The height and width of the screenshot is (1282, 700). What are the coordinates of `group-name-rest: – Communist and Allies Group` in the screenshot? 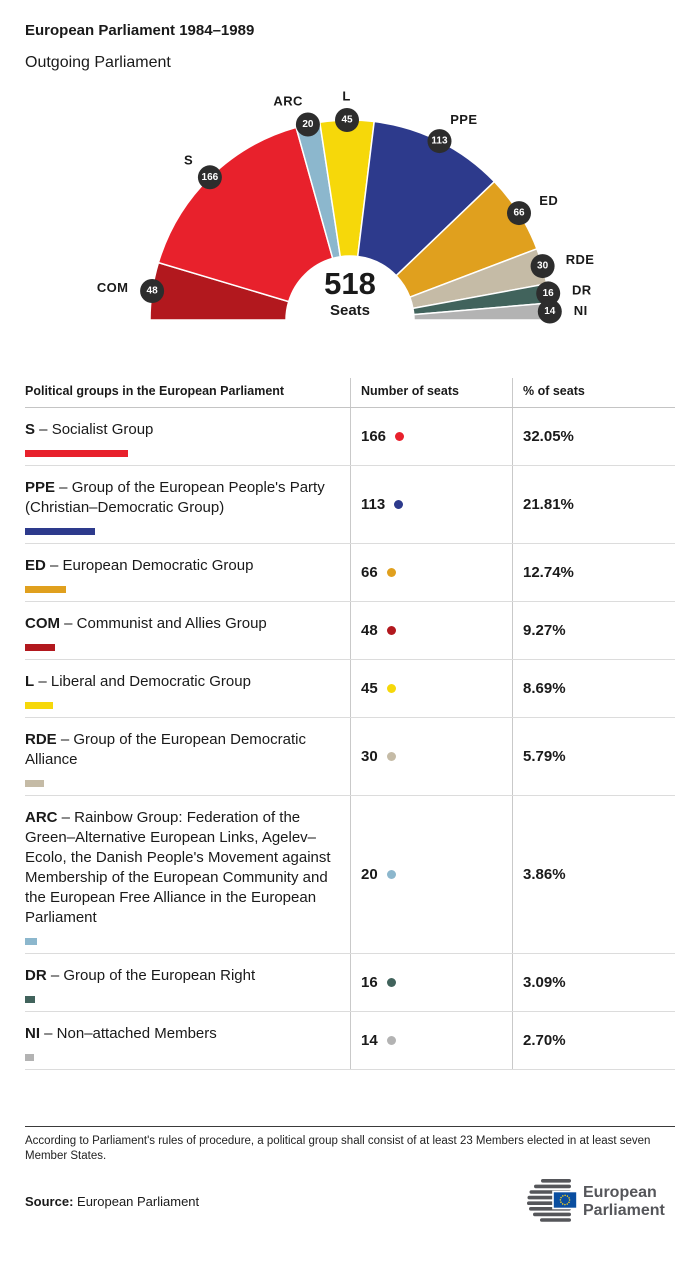 It's located at (163, 623).